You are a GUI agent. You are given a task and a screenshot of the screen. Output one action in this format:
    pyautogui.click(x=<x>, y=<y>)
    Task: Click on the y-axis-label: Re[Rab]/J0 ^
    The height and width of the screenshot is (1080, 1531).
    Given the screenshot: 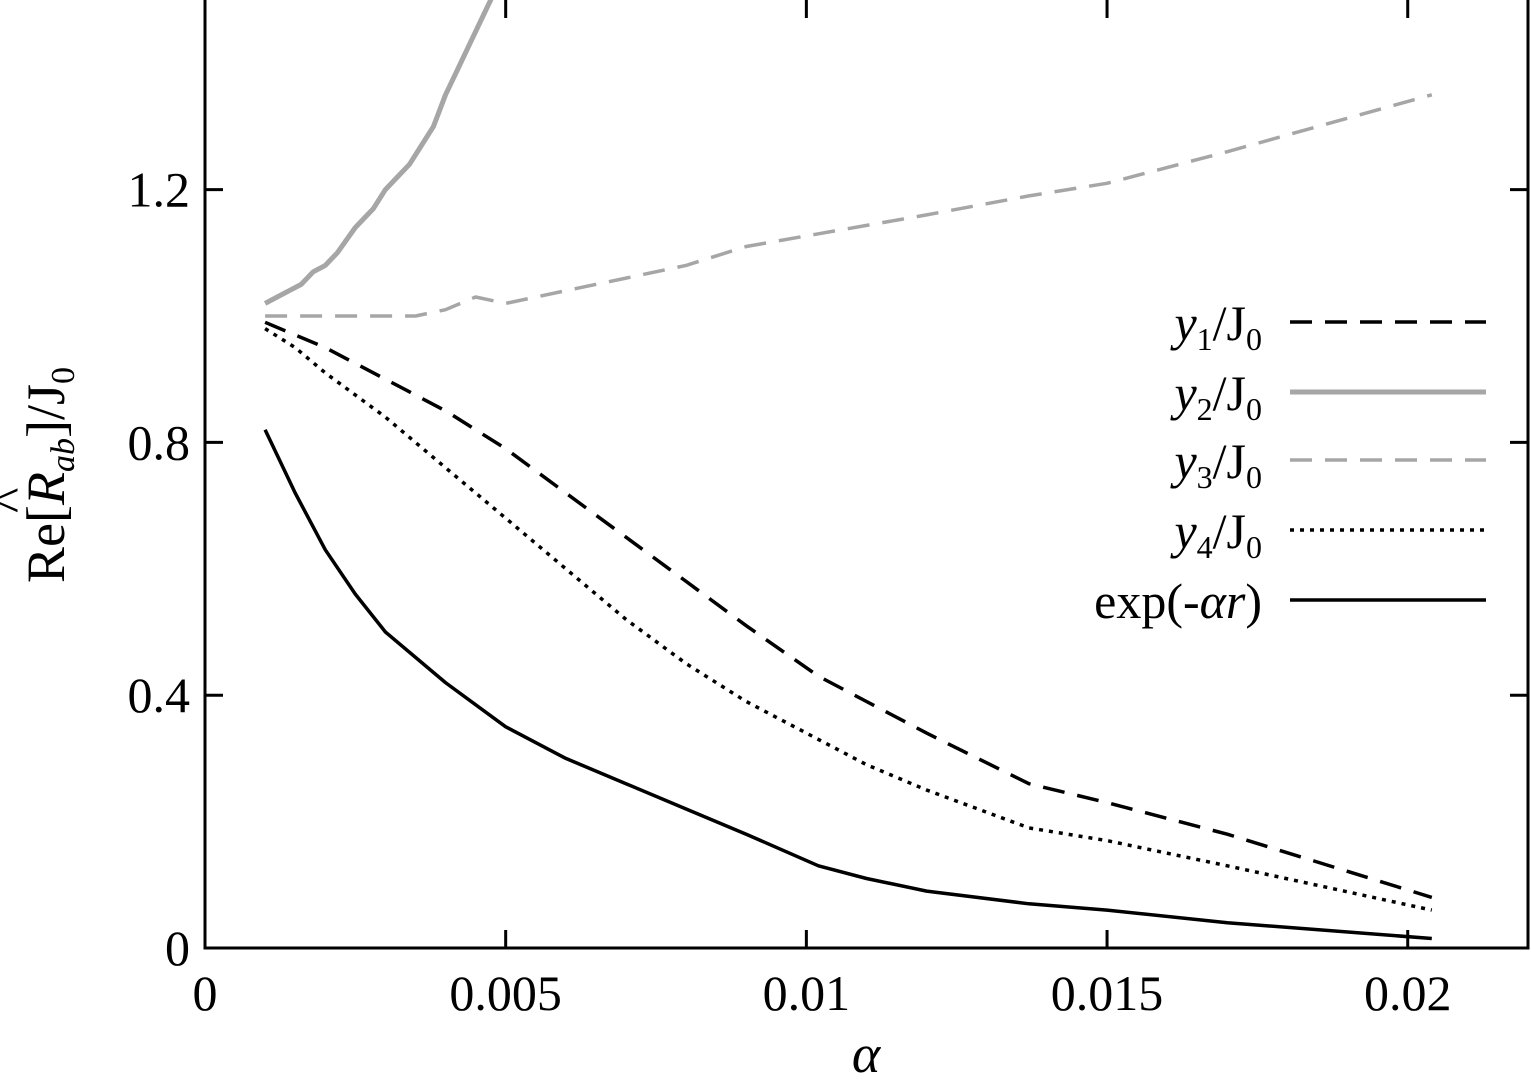 What is the action you would take?
    pyautogui.click(x=41, y=475)
    